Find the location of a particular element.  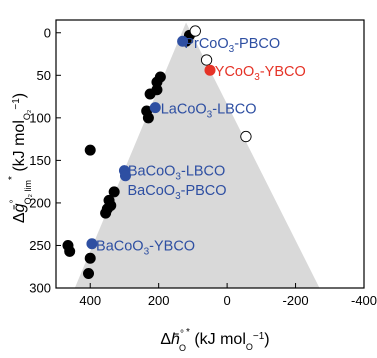

y-tick-label: 0 is located at coordinates (47, 32).